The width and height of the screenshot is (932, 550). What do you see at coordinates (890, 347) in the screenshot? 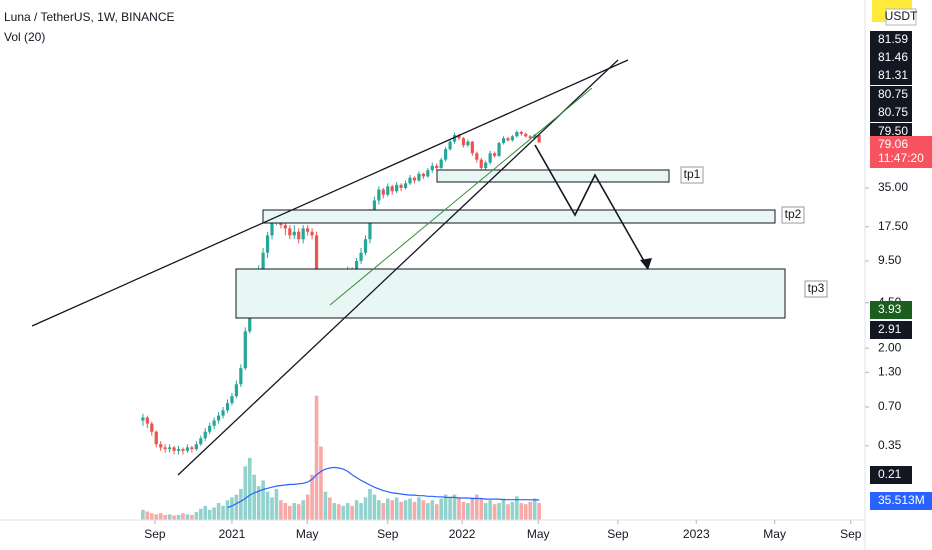
I see `y-tick-label: 2.00` at bounding box center [890, 347].